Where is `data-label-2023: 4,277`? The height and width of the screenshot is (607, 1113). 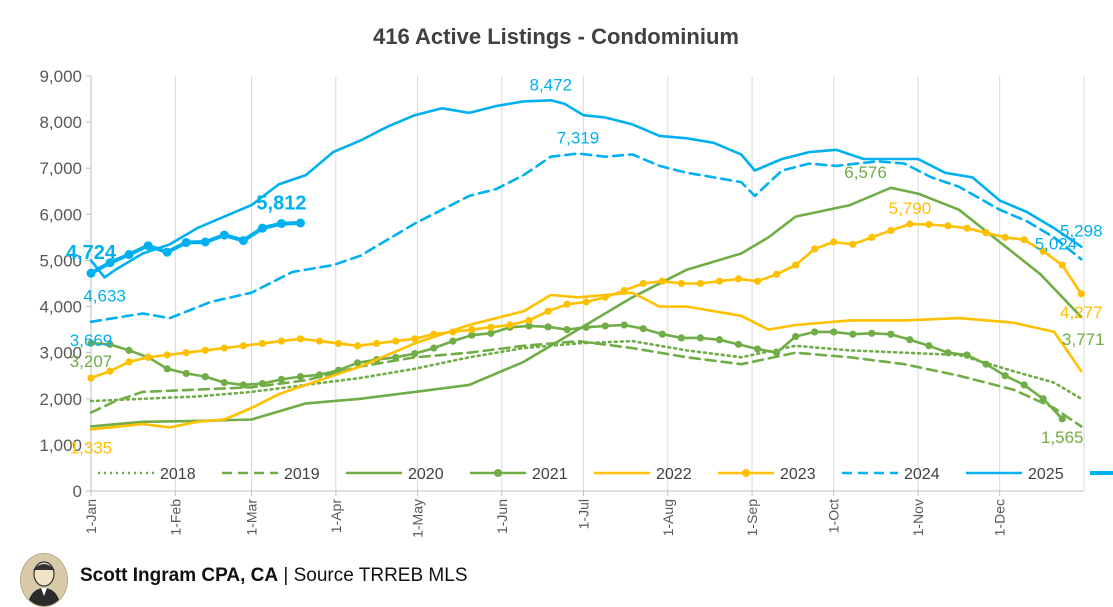 data-label-2023: 4,277 is located at coordinates (1081, 312).